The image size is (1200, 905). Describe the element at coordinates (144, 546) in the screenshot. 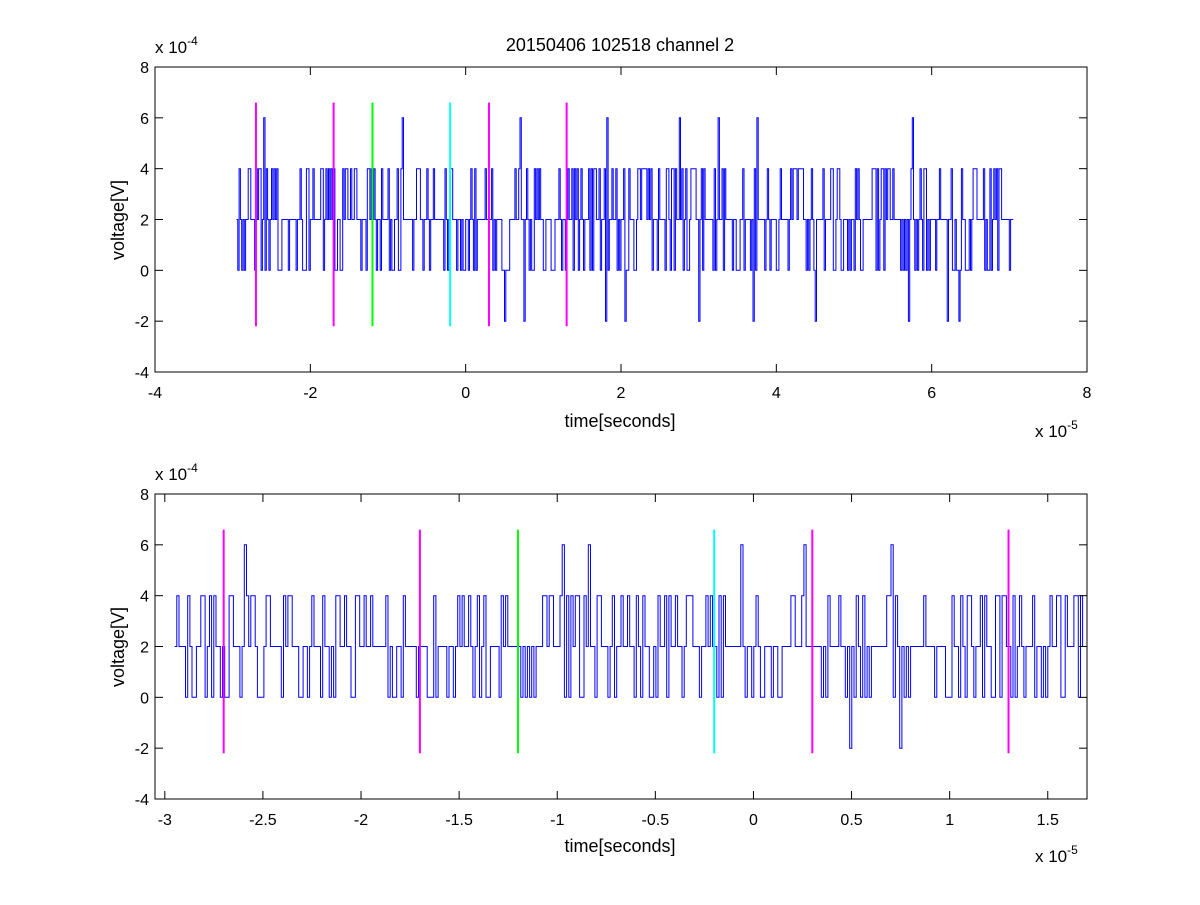

I see `bottom-y-tick-label: 6` at that location.